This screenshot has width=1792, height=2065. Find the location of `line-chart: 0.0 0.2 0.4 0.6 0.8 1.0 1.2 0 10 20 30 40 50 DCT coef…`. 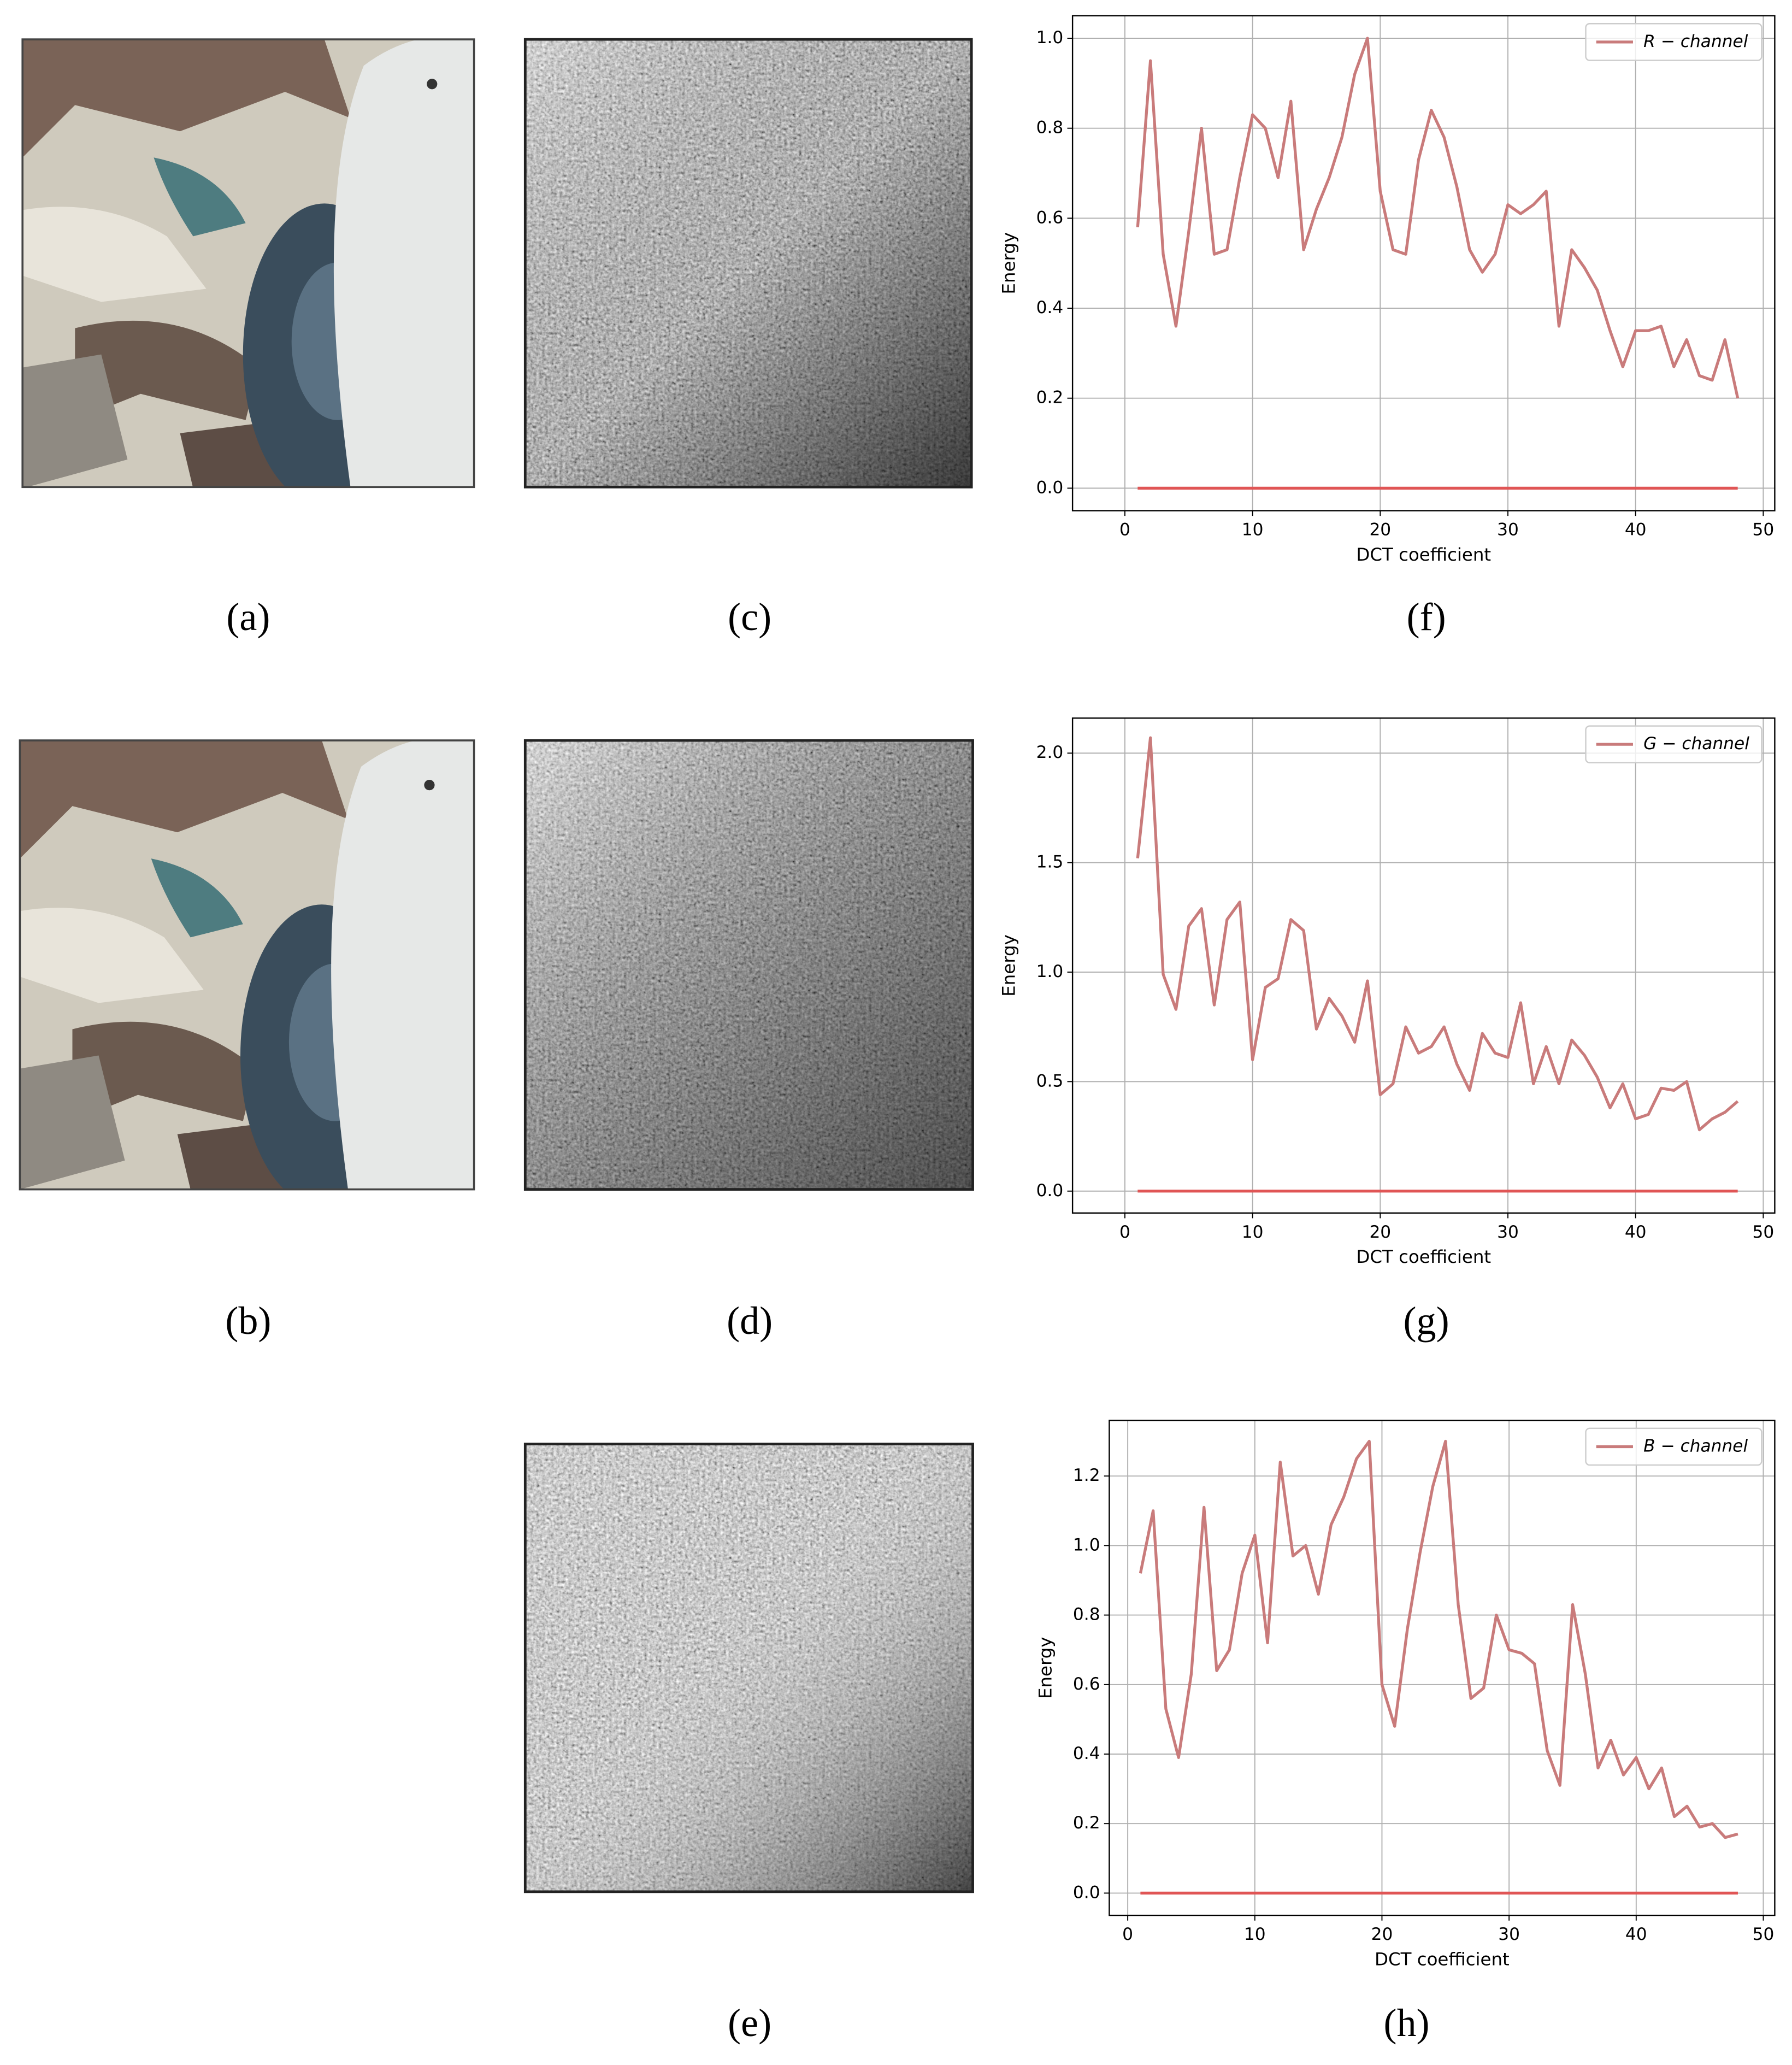

line-chart: 0.0 0.2 0.4 0.6 0.8 1.0 1.2 0 10 20 30 40 50 DCT coef… is located at coordinates (1405, 1732).